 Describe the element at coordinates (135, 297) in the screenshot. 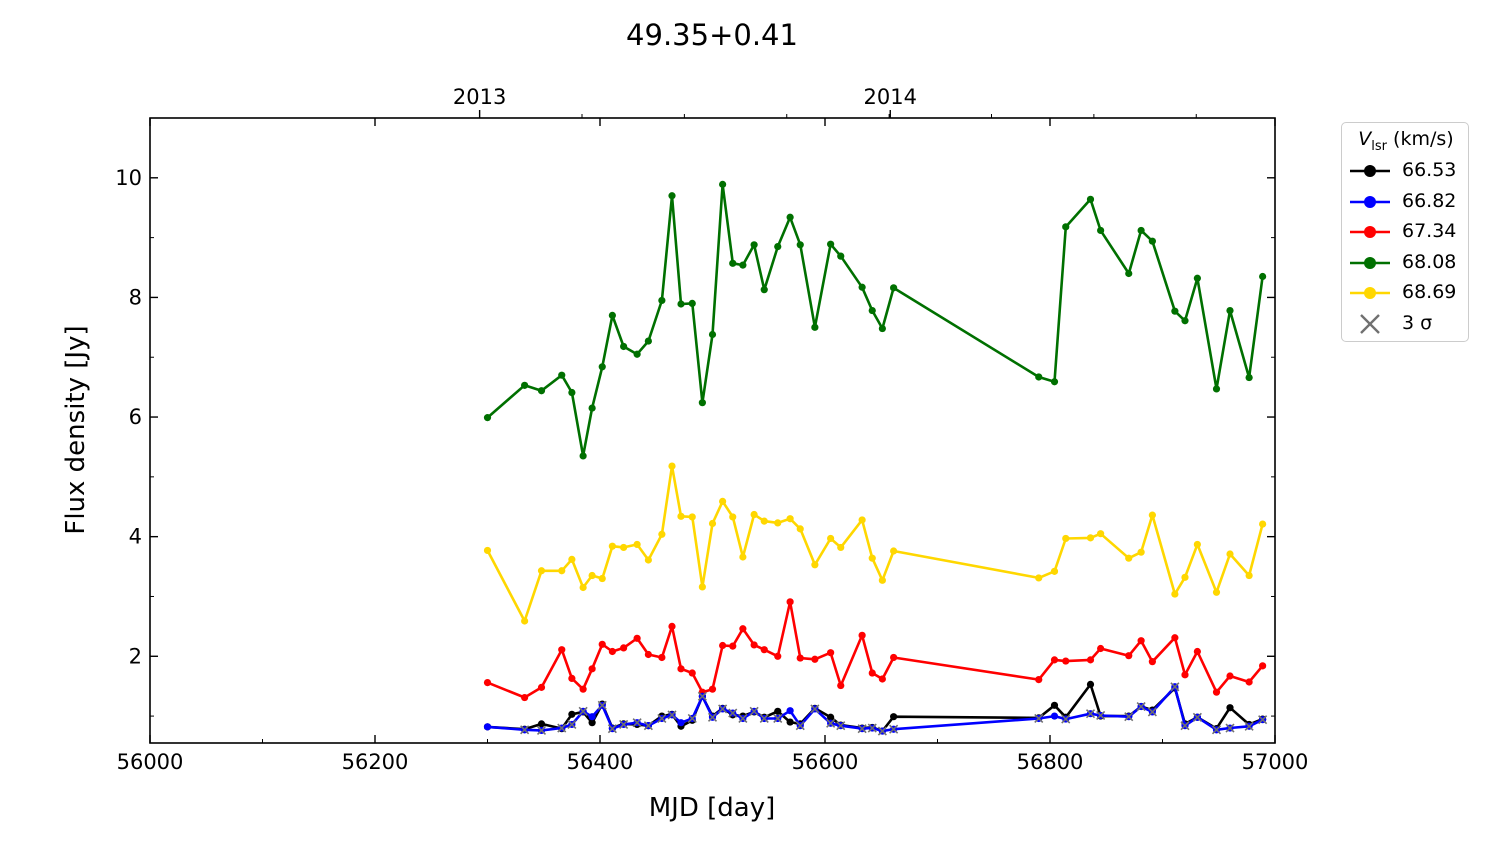

I see `y-tick-label: 8` at that location.